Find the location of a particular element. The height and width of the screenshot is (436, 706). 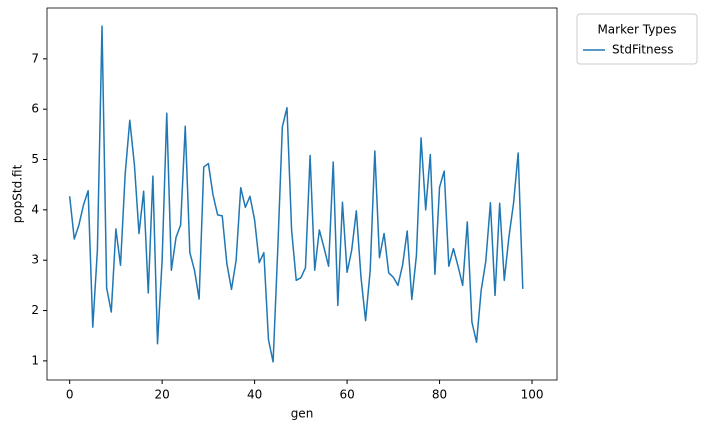

x-tick-label: 60 is located at coordinates (346, 395).